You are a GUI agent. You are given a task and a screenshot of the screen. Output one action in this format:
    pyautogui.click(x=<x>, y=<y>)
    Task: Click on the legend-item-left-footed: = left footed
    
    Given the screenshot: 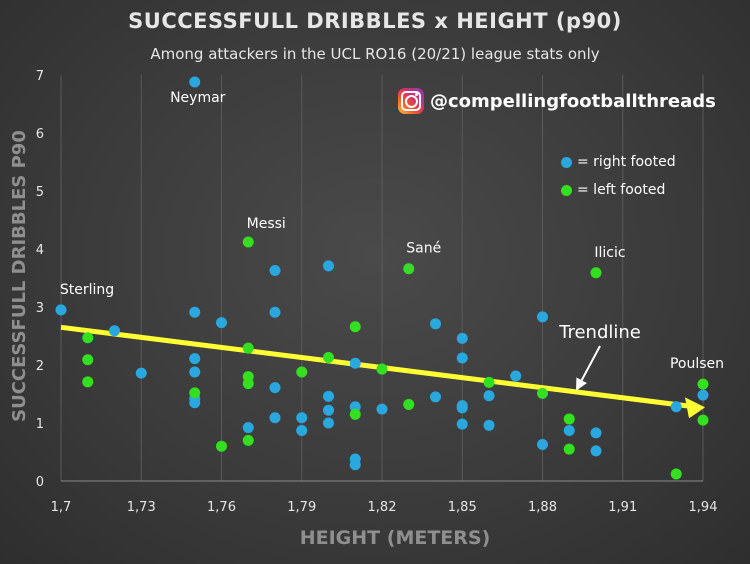 What is the action you would take?
    pyautogui.click(x=613, y=190)
    